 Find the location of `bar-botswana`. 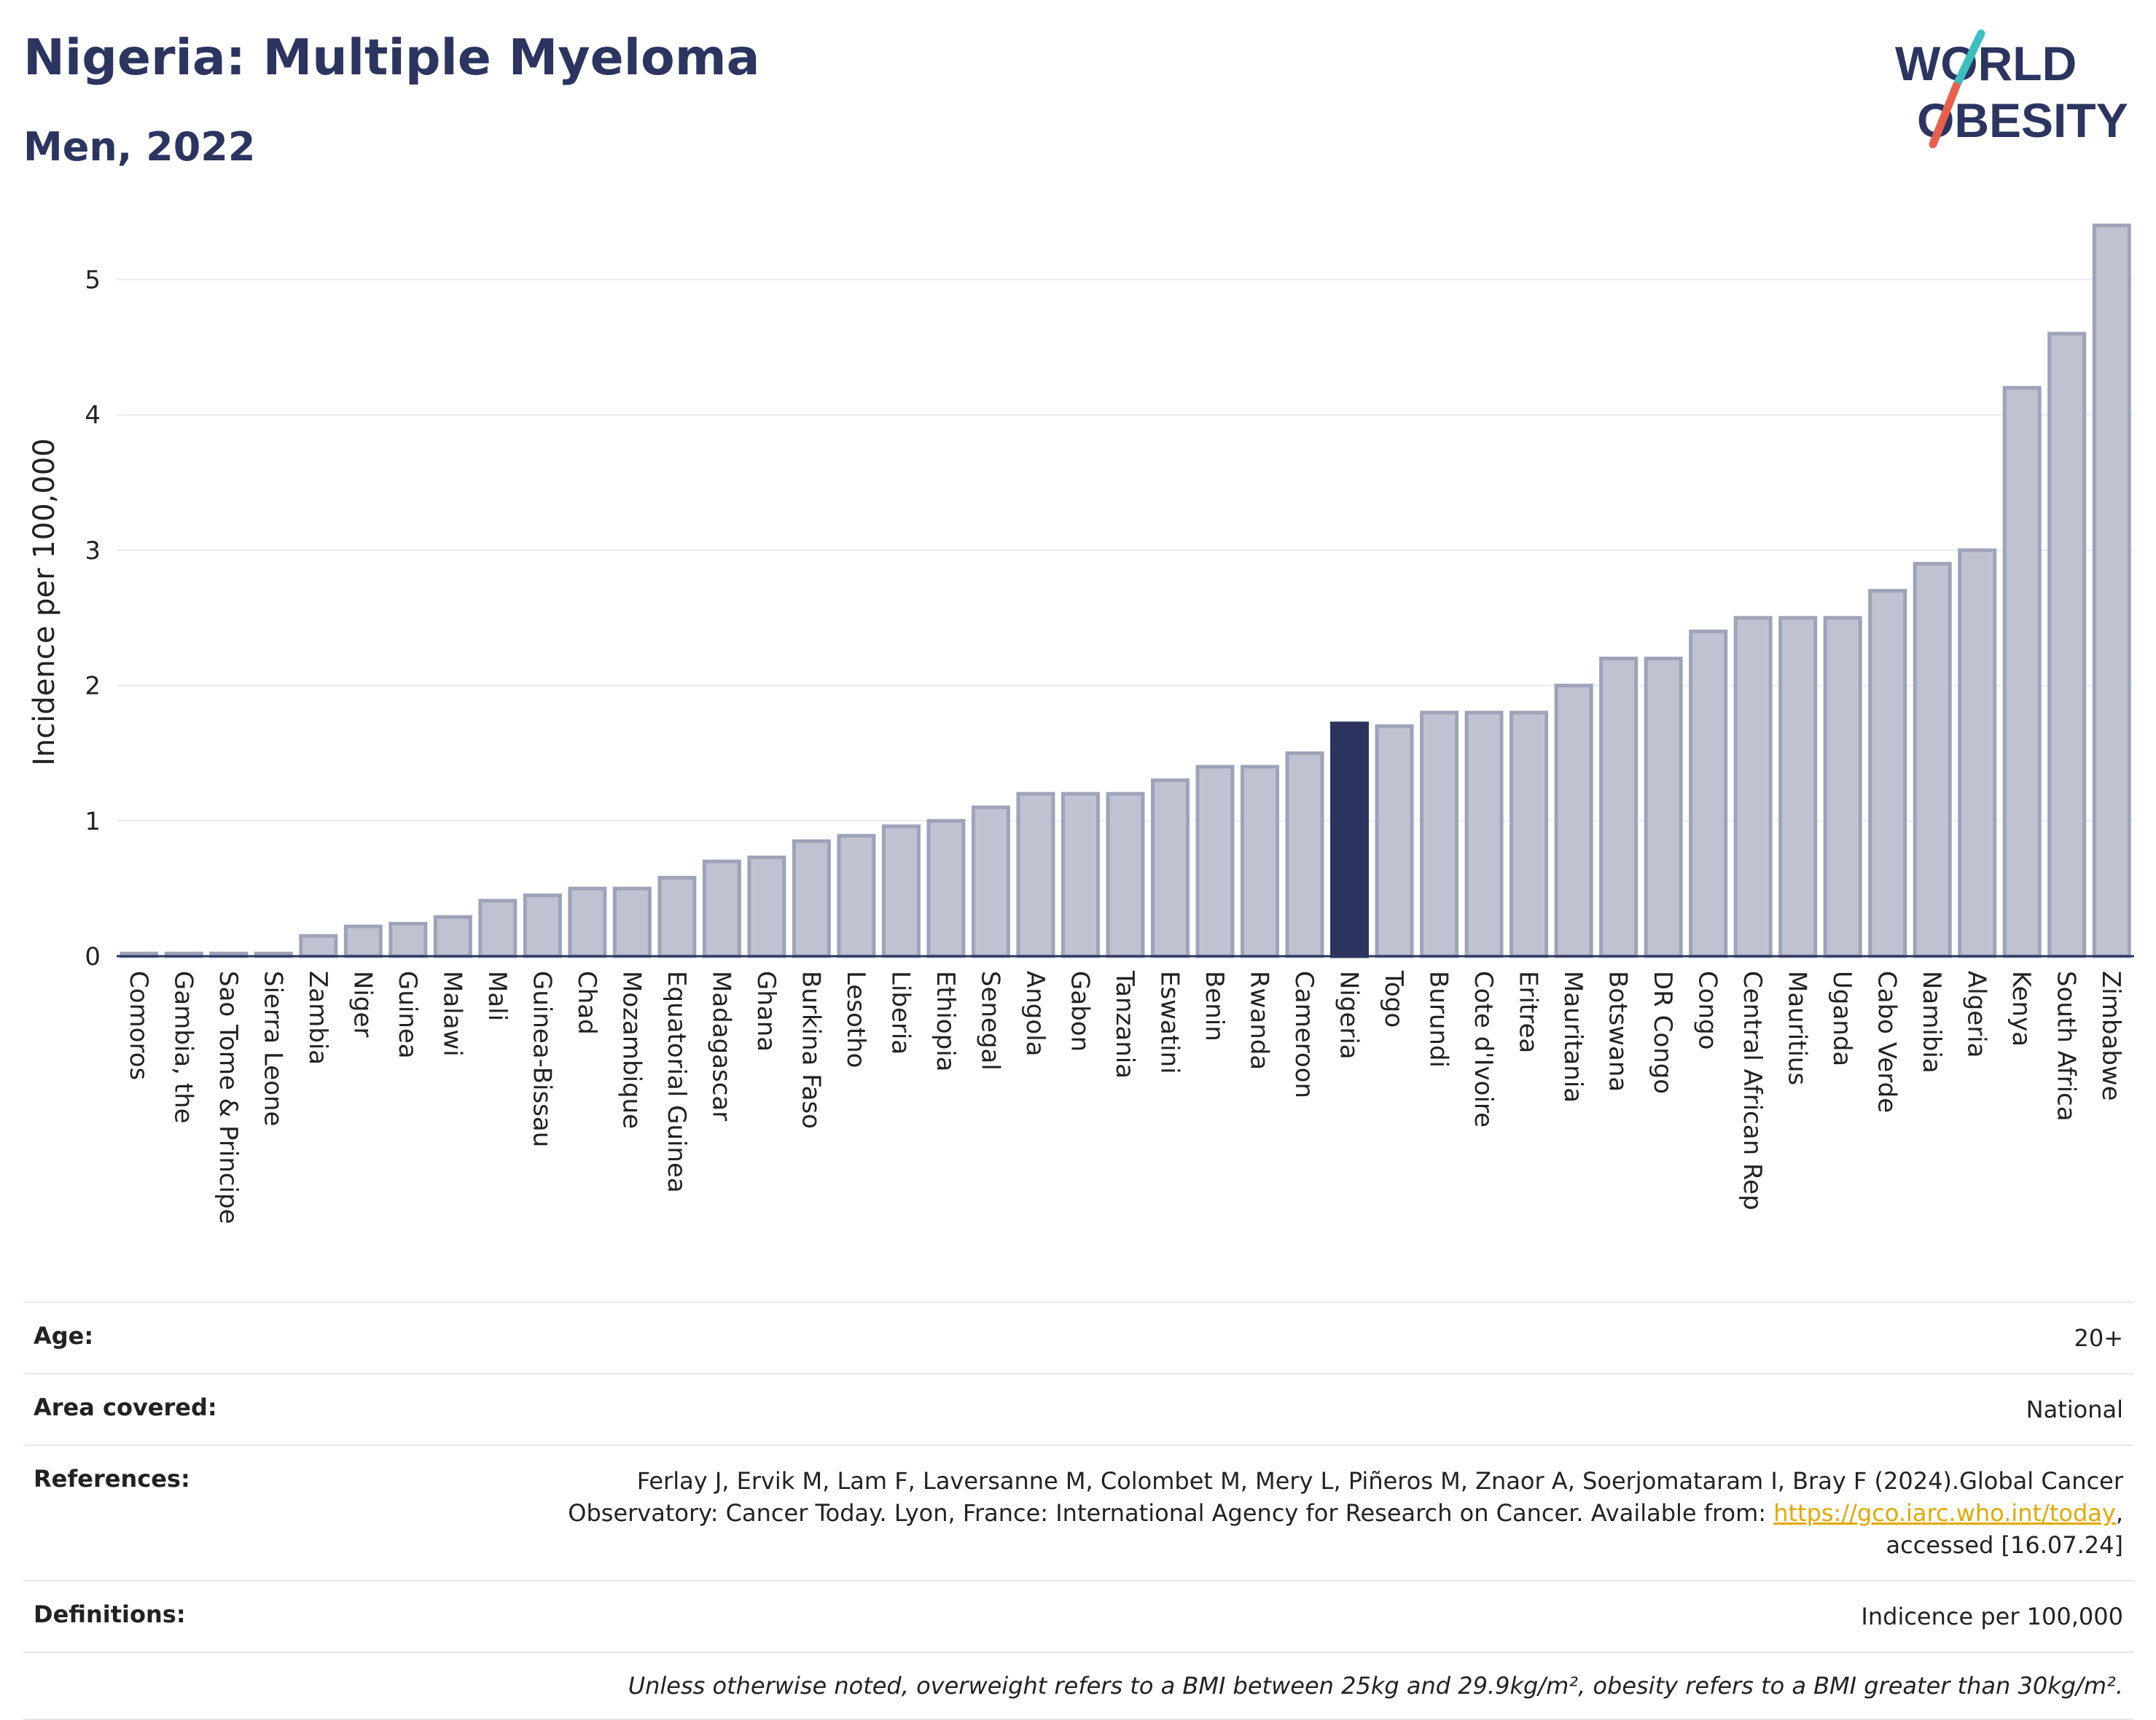

bar-botswana is located at coordinates (1619, 807).